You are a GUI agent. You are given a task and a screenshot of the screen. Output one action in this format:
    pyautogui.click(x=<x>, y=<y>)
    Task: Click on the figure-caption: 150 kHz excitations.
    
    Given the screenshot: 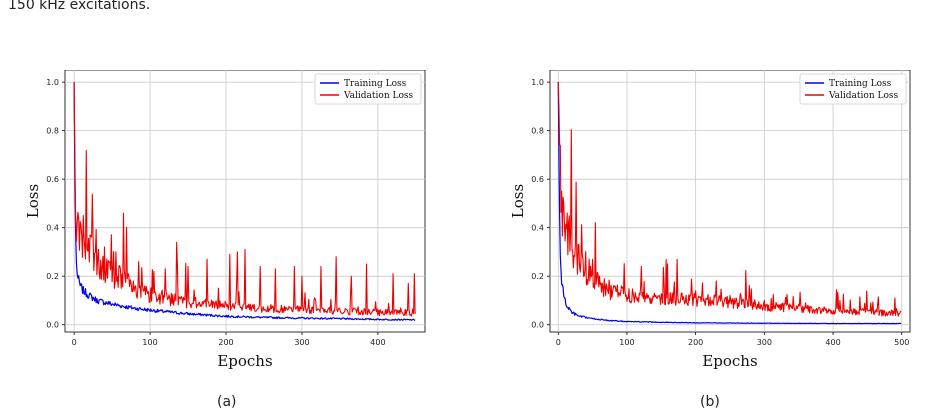 What is the action you would take?
    pyautogui.click(x=470, y=7)
    